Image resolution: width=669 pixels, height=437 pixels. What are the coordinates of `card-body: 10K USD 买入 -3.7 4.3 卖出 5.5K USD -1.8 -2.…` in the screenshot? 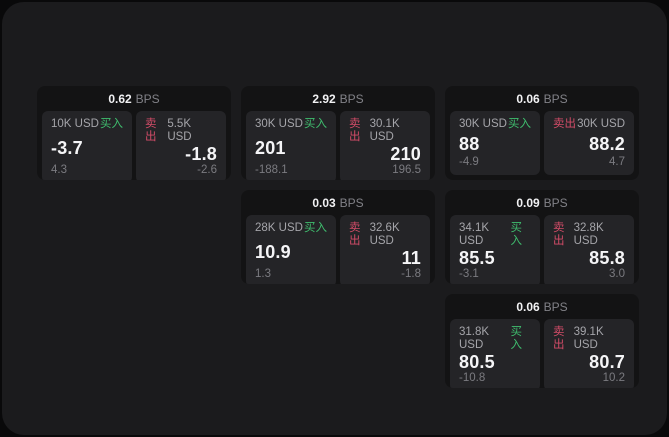 It's located at (134, 145).